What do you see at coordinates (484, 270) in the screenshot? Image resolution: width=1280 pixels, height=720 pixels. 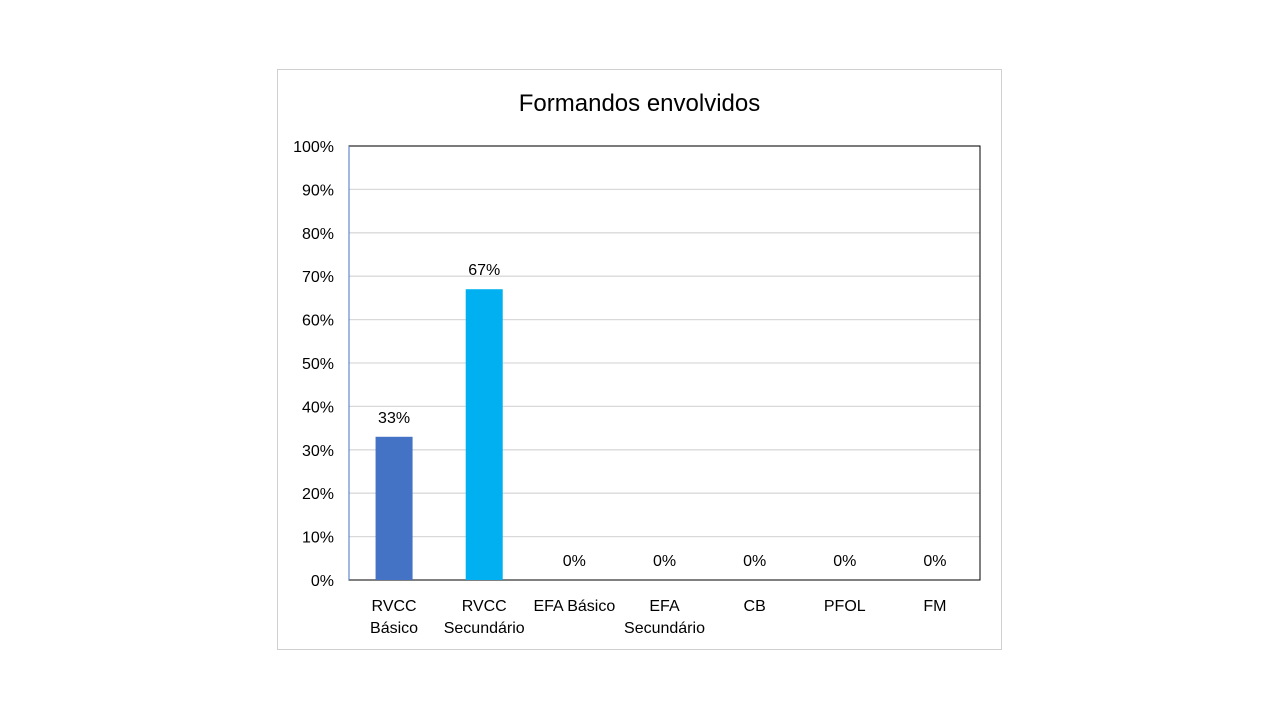 I see `data-label: 67%` at bounding box center [484, 270].